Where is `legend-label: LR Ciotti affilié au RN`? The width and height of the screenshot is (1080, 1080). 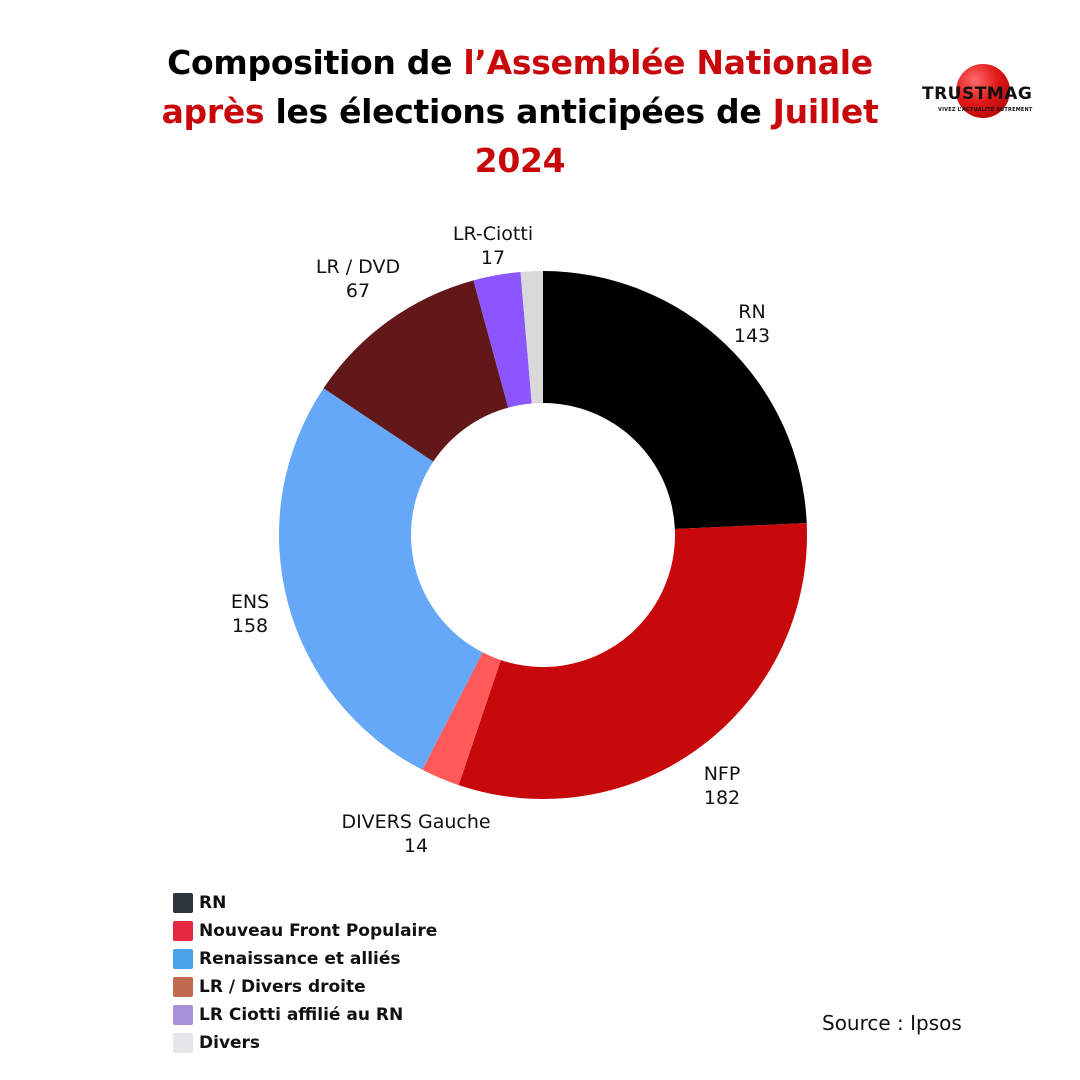 legend-label: LR Ciotti affilié au RN is located at coordinates (301, 1015).